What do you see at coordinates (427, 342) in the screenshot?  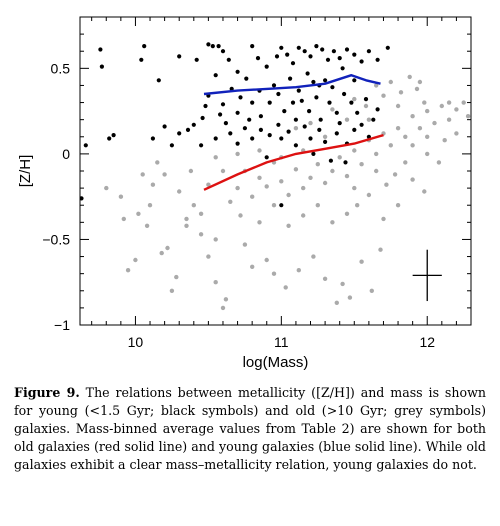 I see `x-tick-label: 12` at bounding box center [427, 342].